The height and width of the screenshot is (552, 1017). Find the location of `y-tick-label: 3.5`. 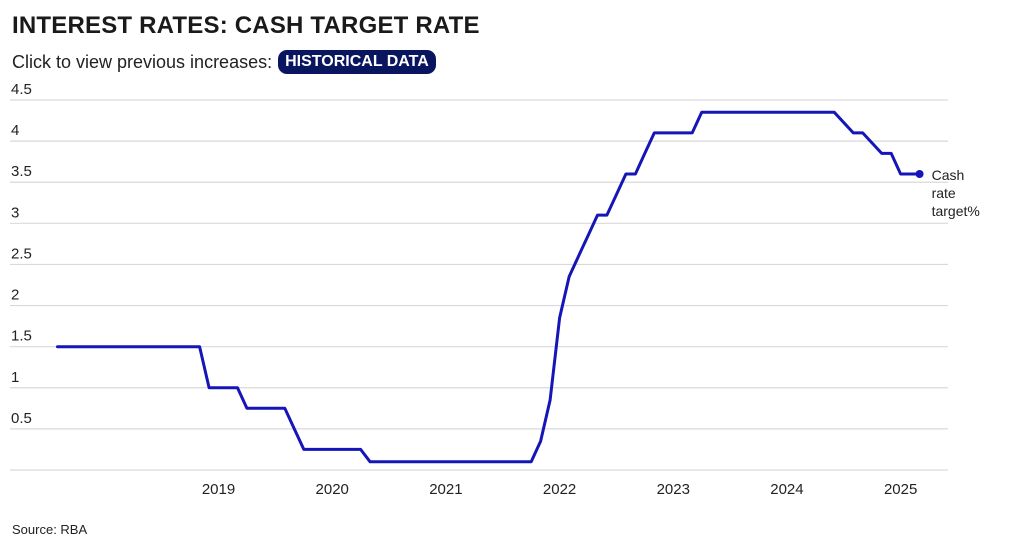

y-tick-label: 3.5 is located at coordinates (21, 171).